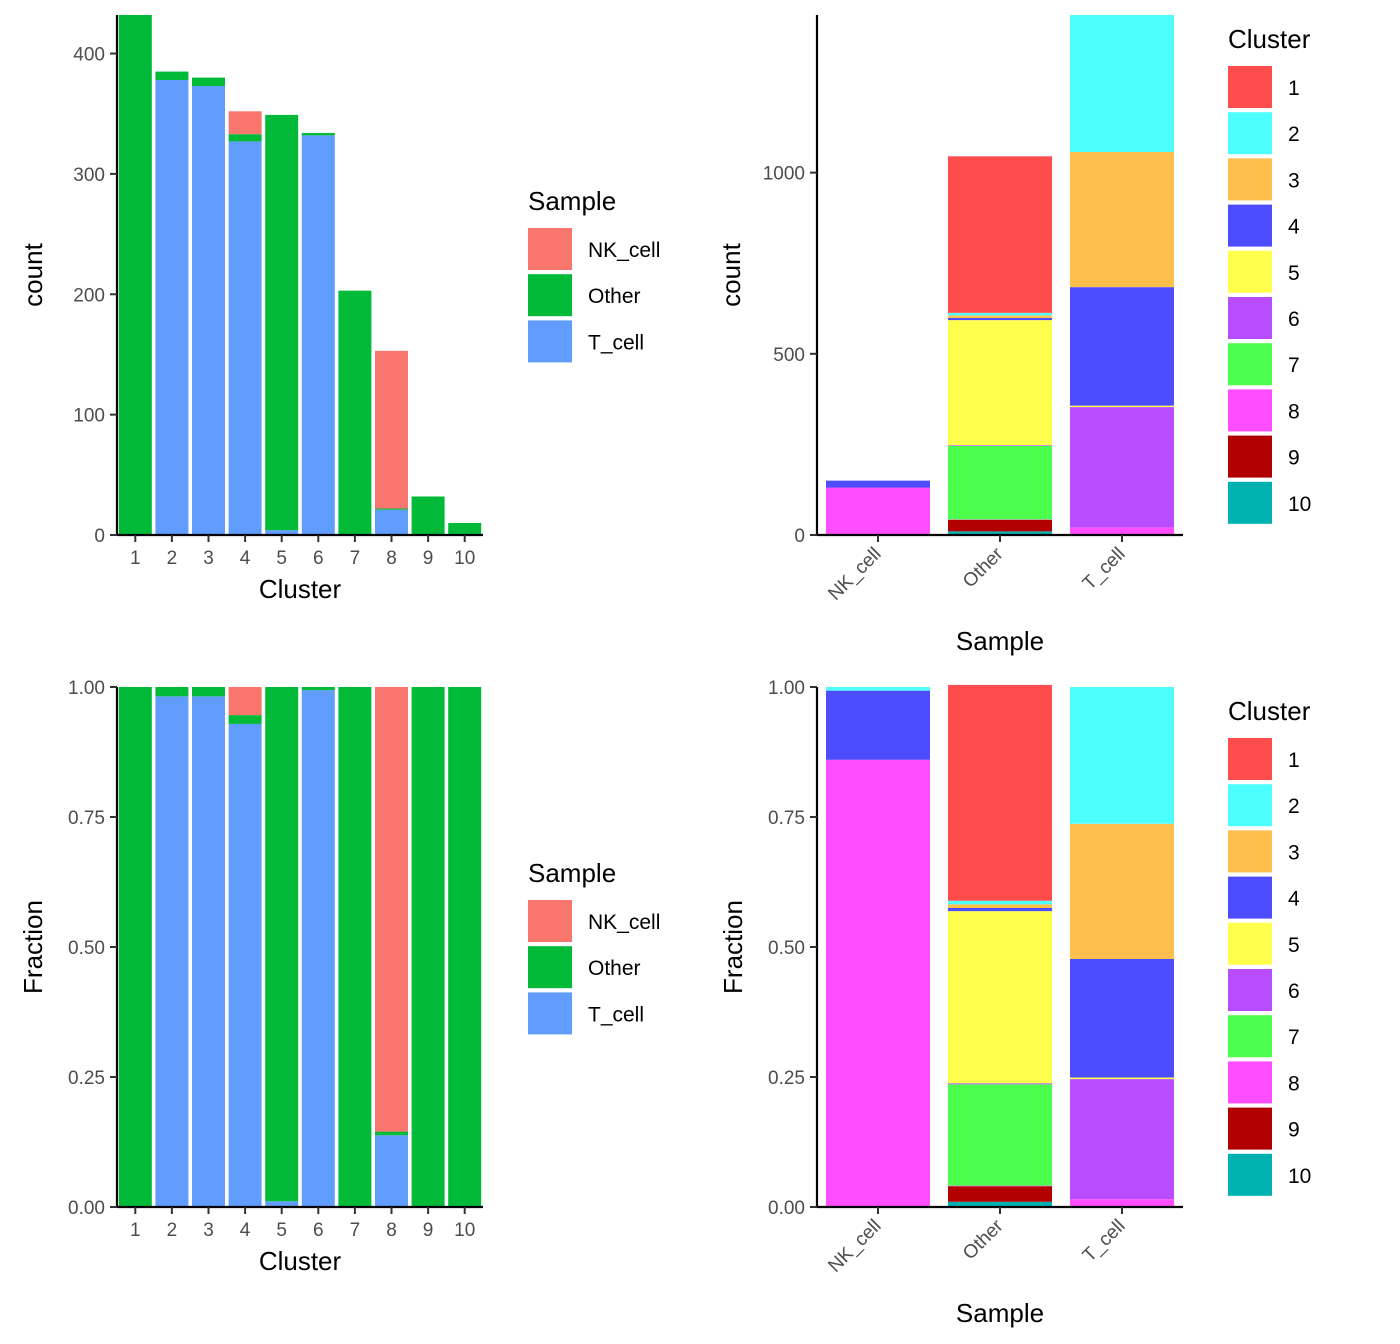 The image size is (1400, 1344). Describe the element at coordinates (99, 536) in the screenshot. I see `y-tick-label: 0` at that location.